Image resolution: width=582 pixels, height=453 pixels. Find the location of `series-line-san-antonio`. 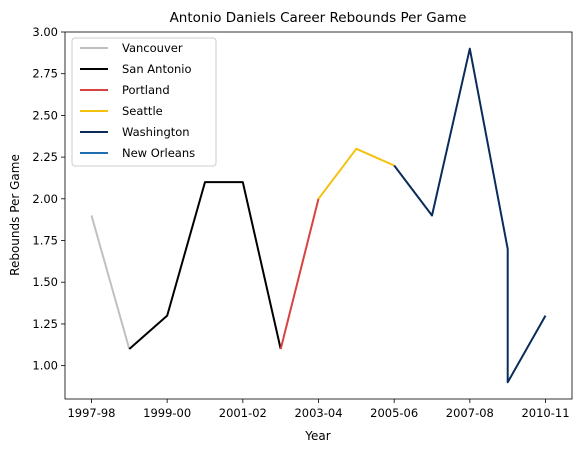

series-line-san-antonio is located at coordinates (205, 265).